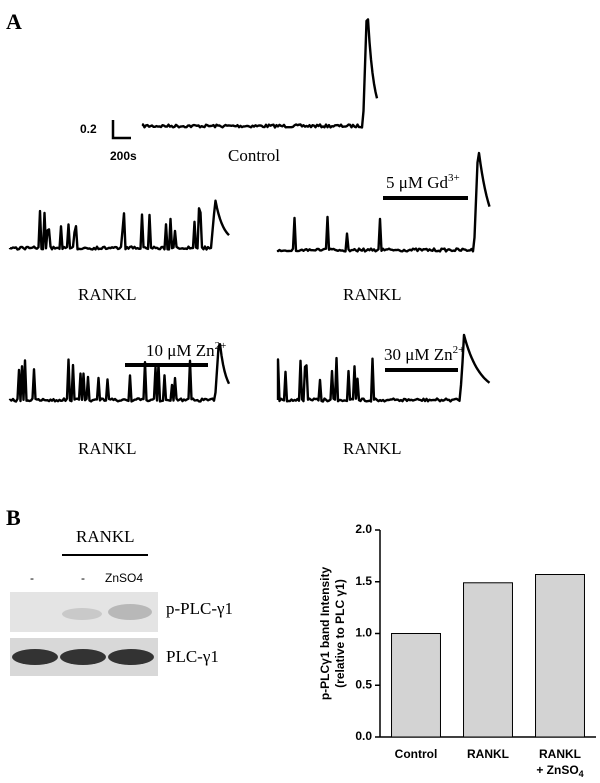 This screenshot has height=783, width=600. Describe the element at coordinates (423, 182) in the screenshot. I see `treatment-label: 5 μM Gd3+` at that location.